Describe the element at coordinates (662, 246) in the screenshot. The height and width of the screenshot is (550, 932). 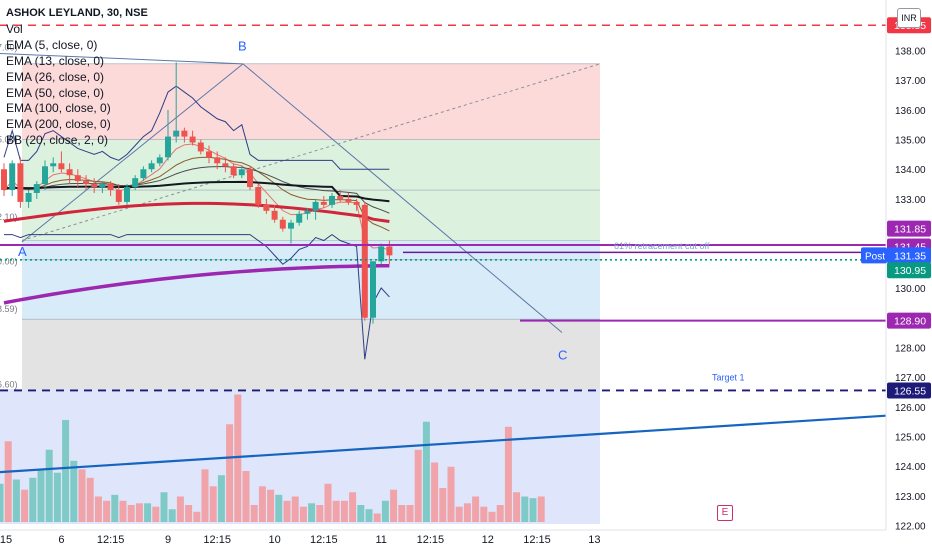
I see `fib-annotation: 61% retracement cut off` at that location.